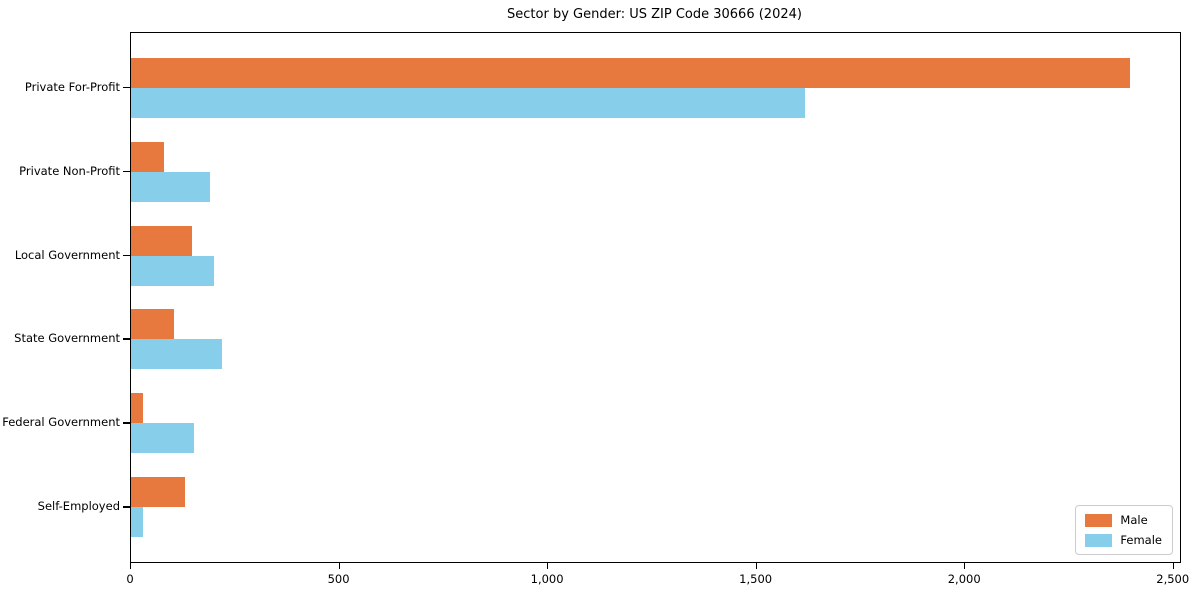 The width and height of the screenshot is (1200, 600). I want to click on legend-label: Male, so click(1134, 520).